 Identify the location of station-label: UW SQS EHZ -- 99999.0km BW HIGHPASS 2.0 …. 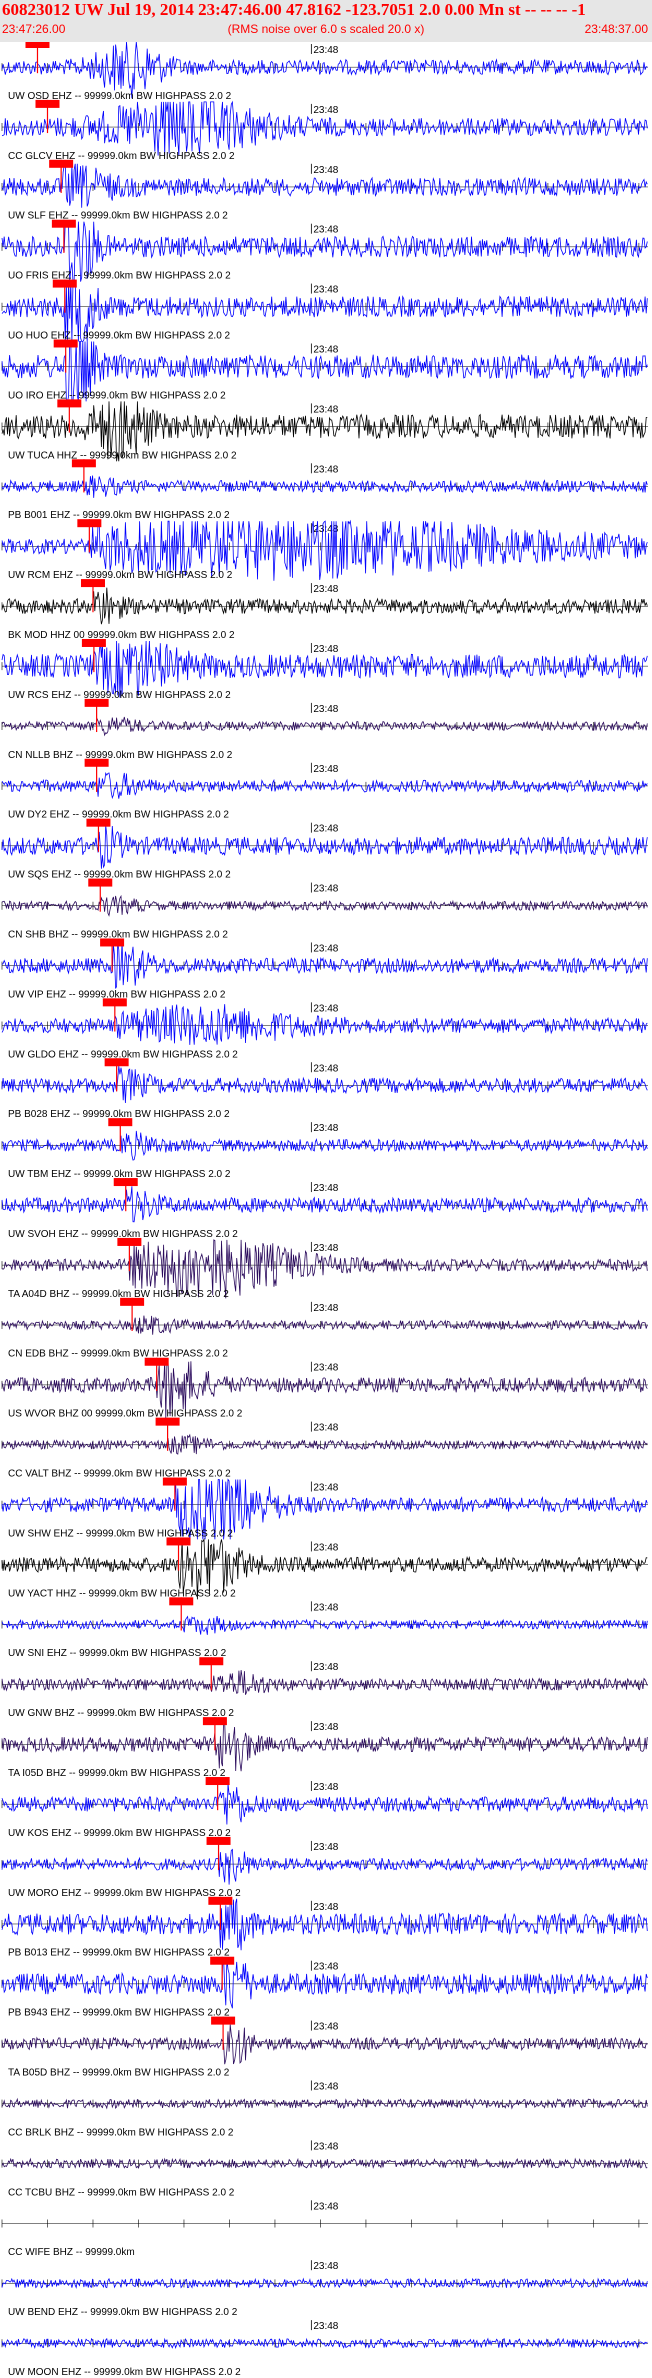
(119, 875).